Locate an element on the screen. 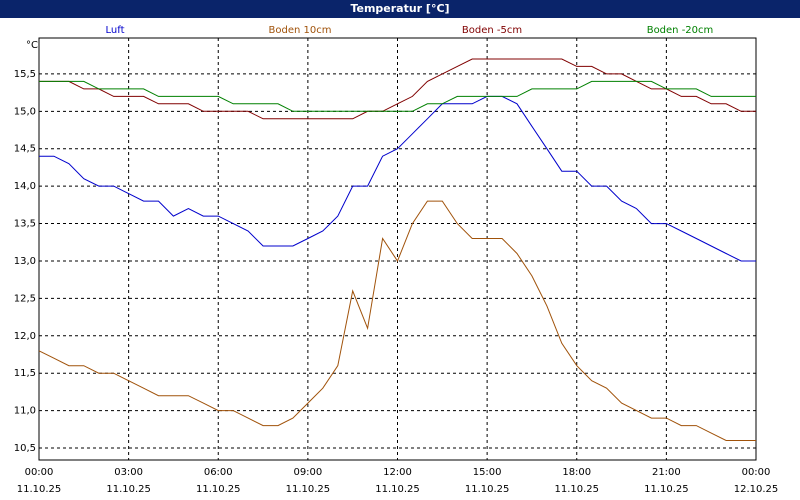  y-unit: °C is located at coordinates (32, 45).